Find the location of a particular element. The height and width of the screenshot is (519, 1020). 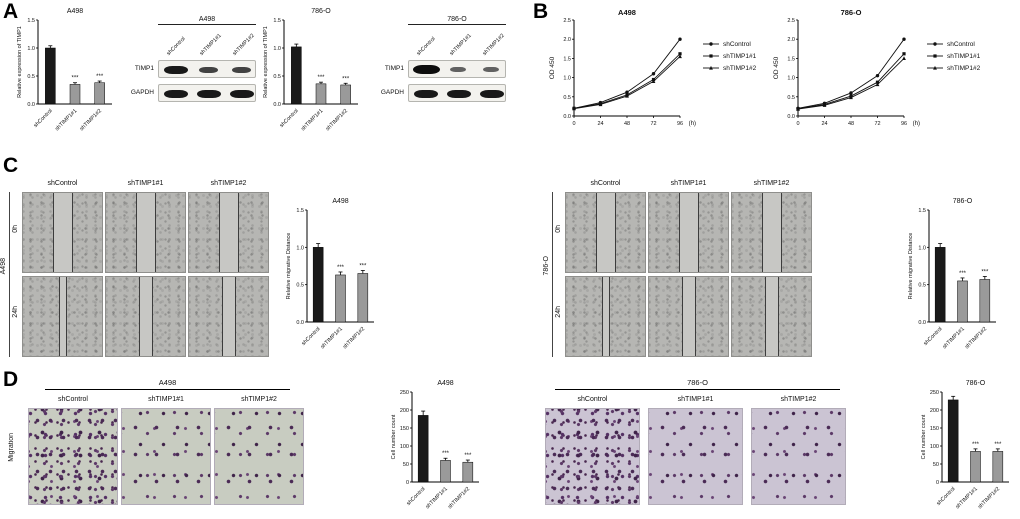

lane-label: shTIMP1#2 is located at coordinates (493, 44).